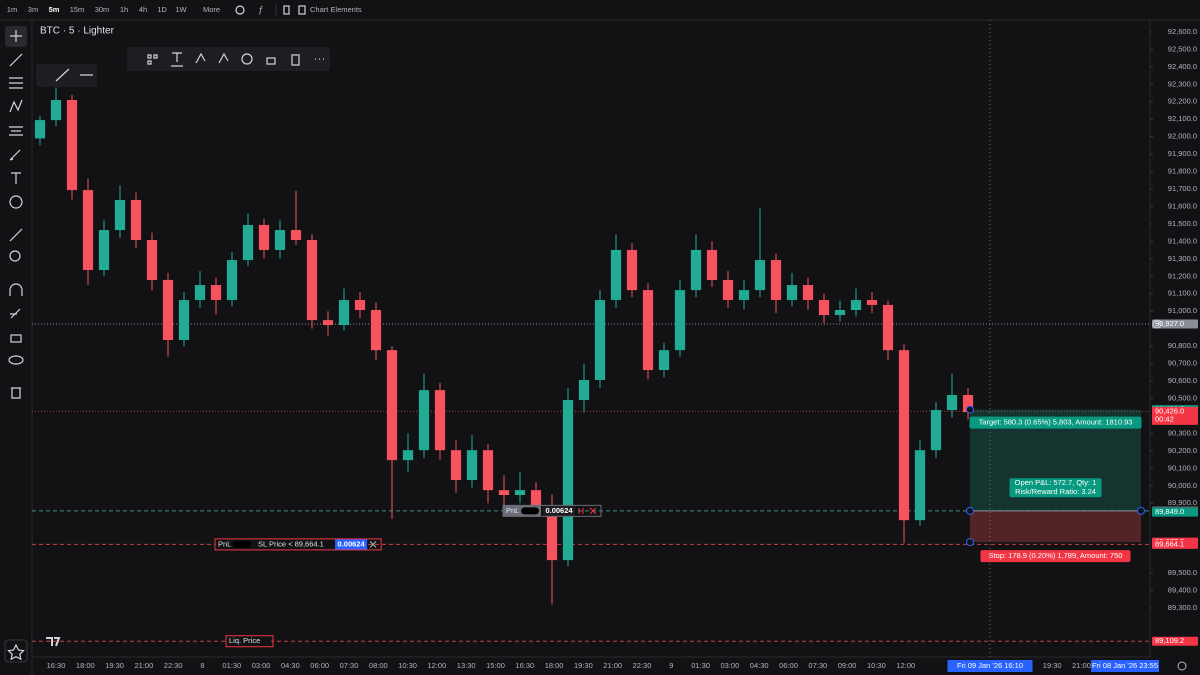 This screenshot has width=1200, height=675. Describe the element at coordinates (16, 106) in the screenshot. I see `pattern-tool` at that location.